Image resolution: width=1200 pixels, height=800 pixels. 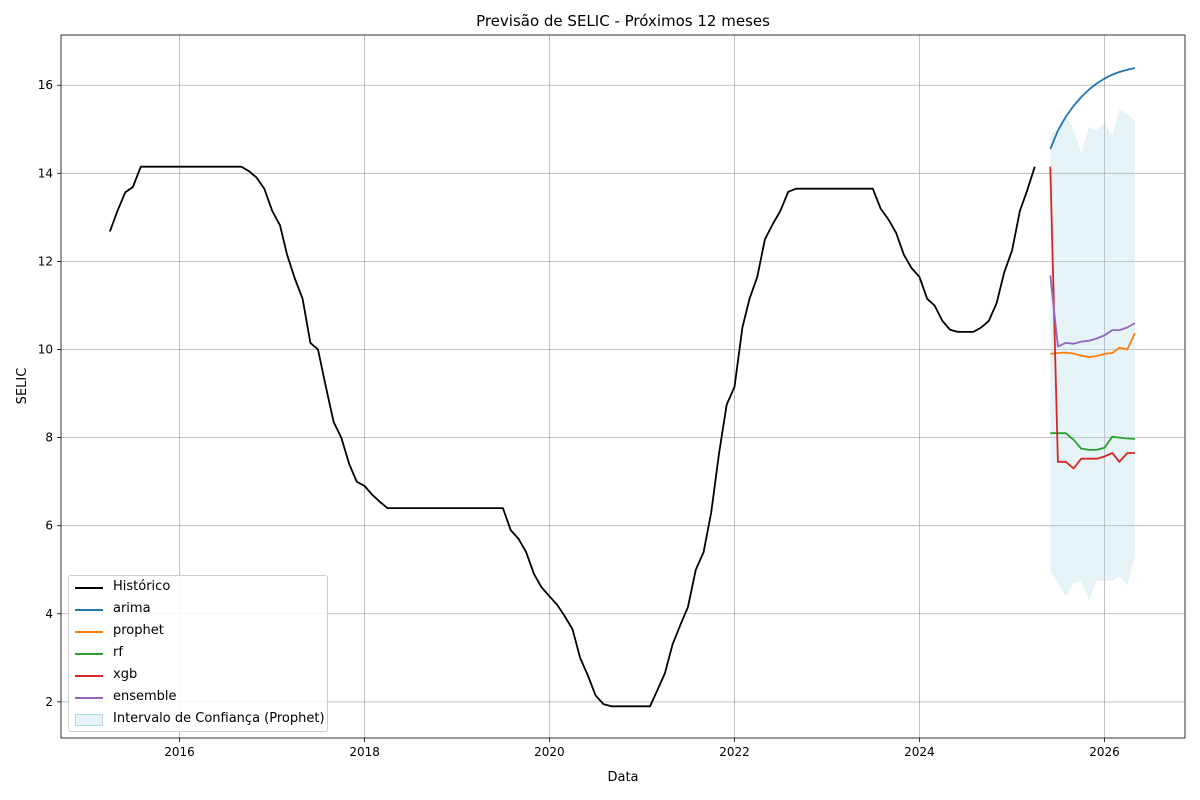 I want to click on legend-item-rf: rf, so click(x=198, y=654).